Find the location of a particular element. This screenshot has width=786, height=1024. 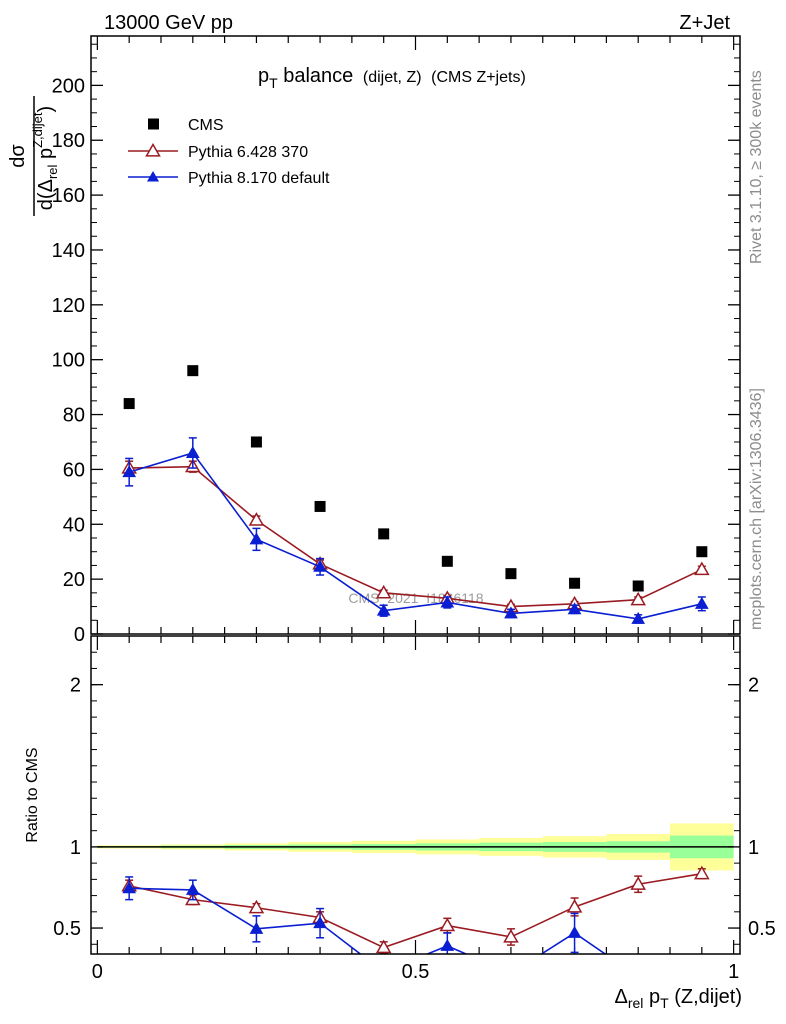

plot-title-sub: T is located at coordinates (273, 83).